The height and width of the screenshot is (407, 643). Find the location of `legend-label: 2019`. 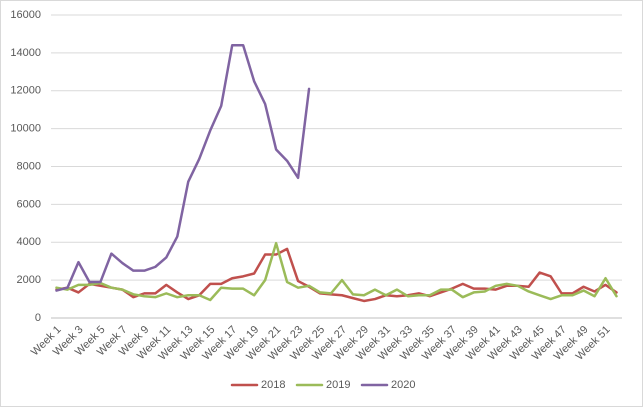

legend-label: 2019 is located at coordinates (338, 385).